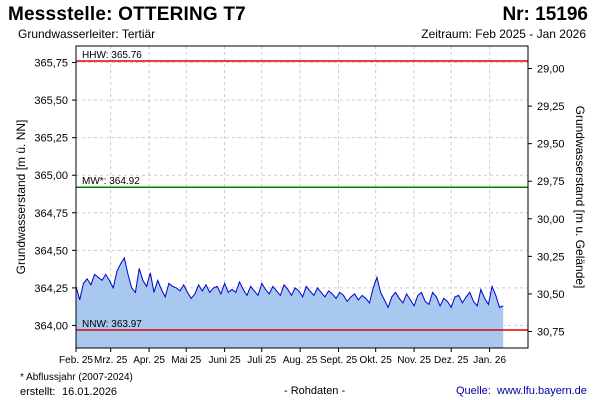 This screenshot has height=400, width=600. What do you see at coordinates (51, 214) in the screenshot?
I see `y-tick-label-left: 364,75` at bounding box center [51, 214].